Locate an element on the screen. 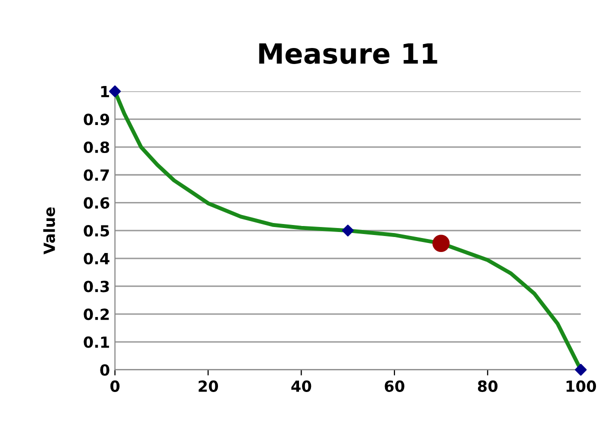 The height and width of the screenshot is (435, 605). y-tick-label: 0.4 is located at coordinates (97, 258).